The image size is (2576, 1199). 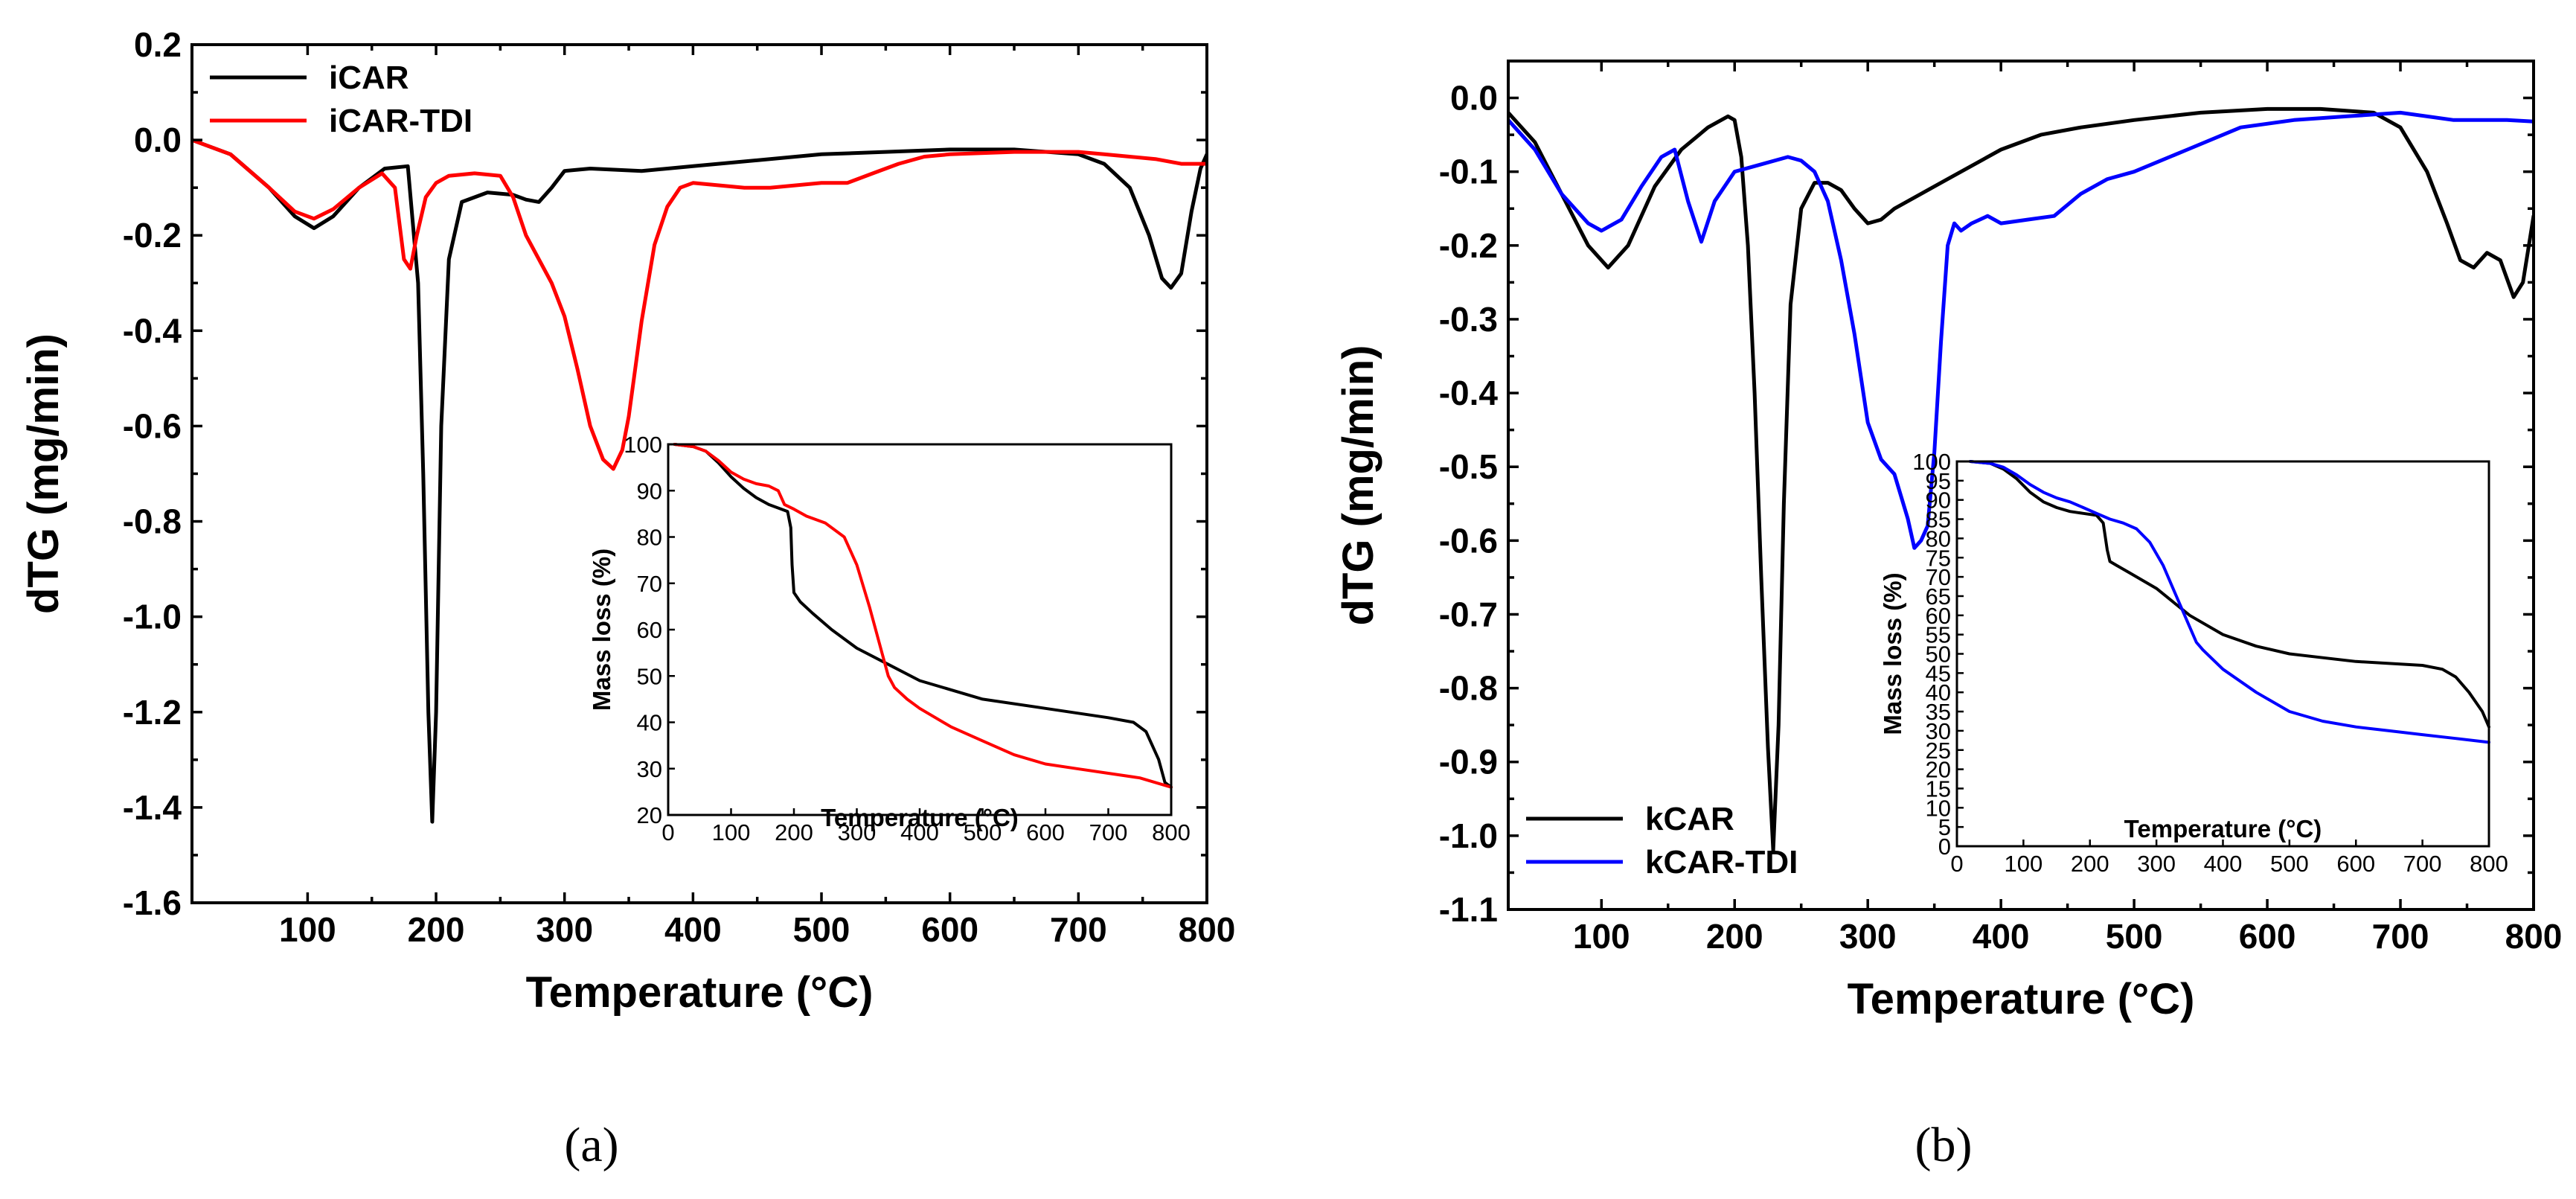 I want to click on y-tick-label: -0.9, so click(x=1468, y=762).